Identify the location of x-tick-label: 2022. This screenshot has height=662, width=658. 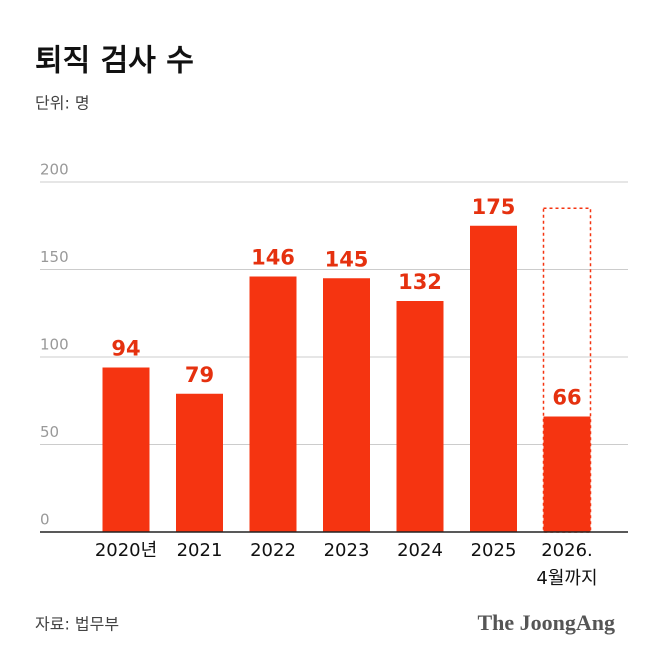
(273, 550).